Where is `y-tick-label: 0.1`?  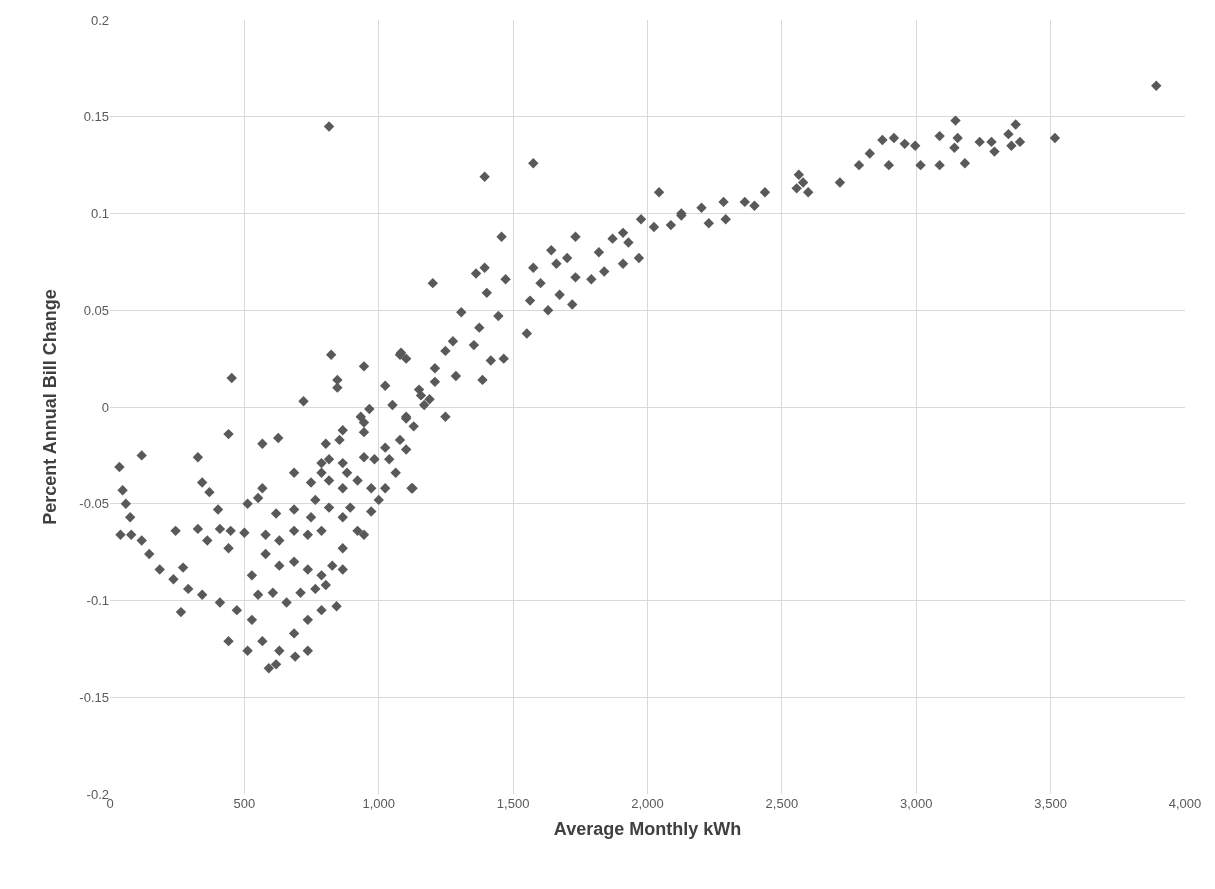
y-tick-label: 0.1 is located at coordinates (99, 214).